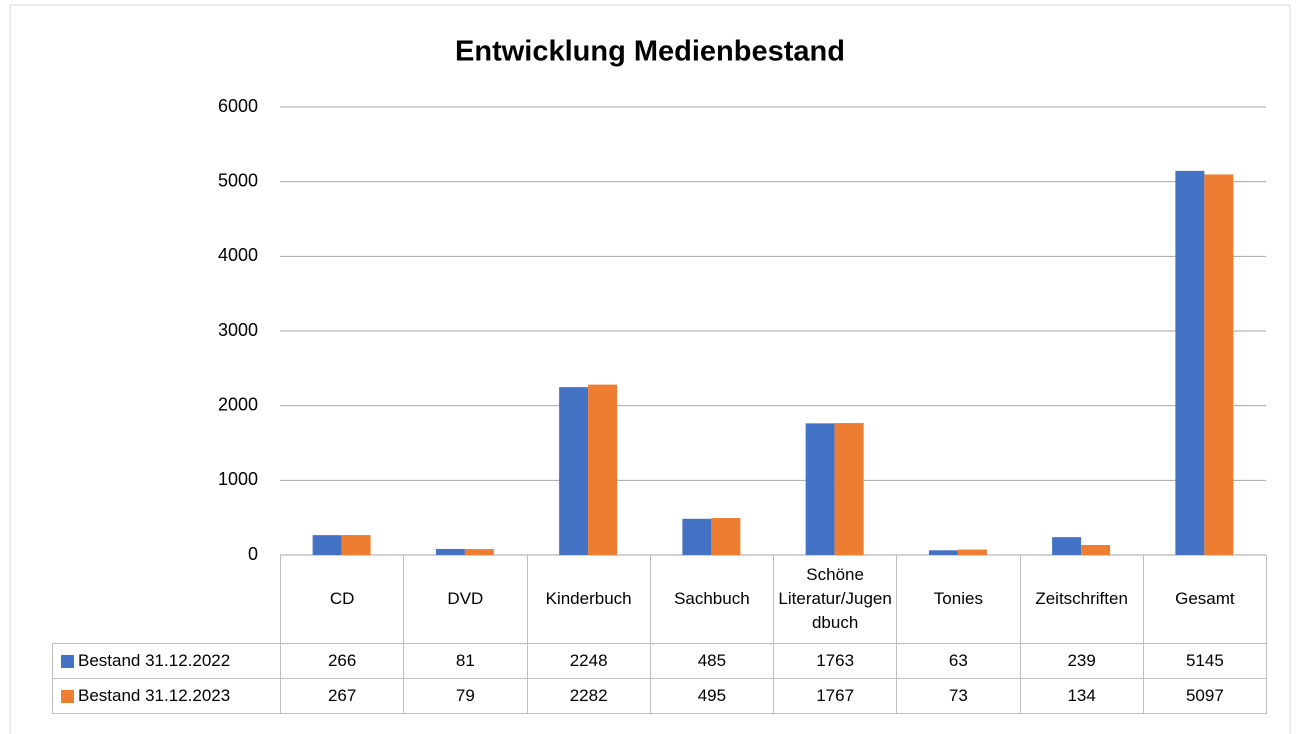  I want to click on legend-entry: Bestand 31.12.2022, so click(166, 661).